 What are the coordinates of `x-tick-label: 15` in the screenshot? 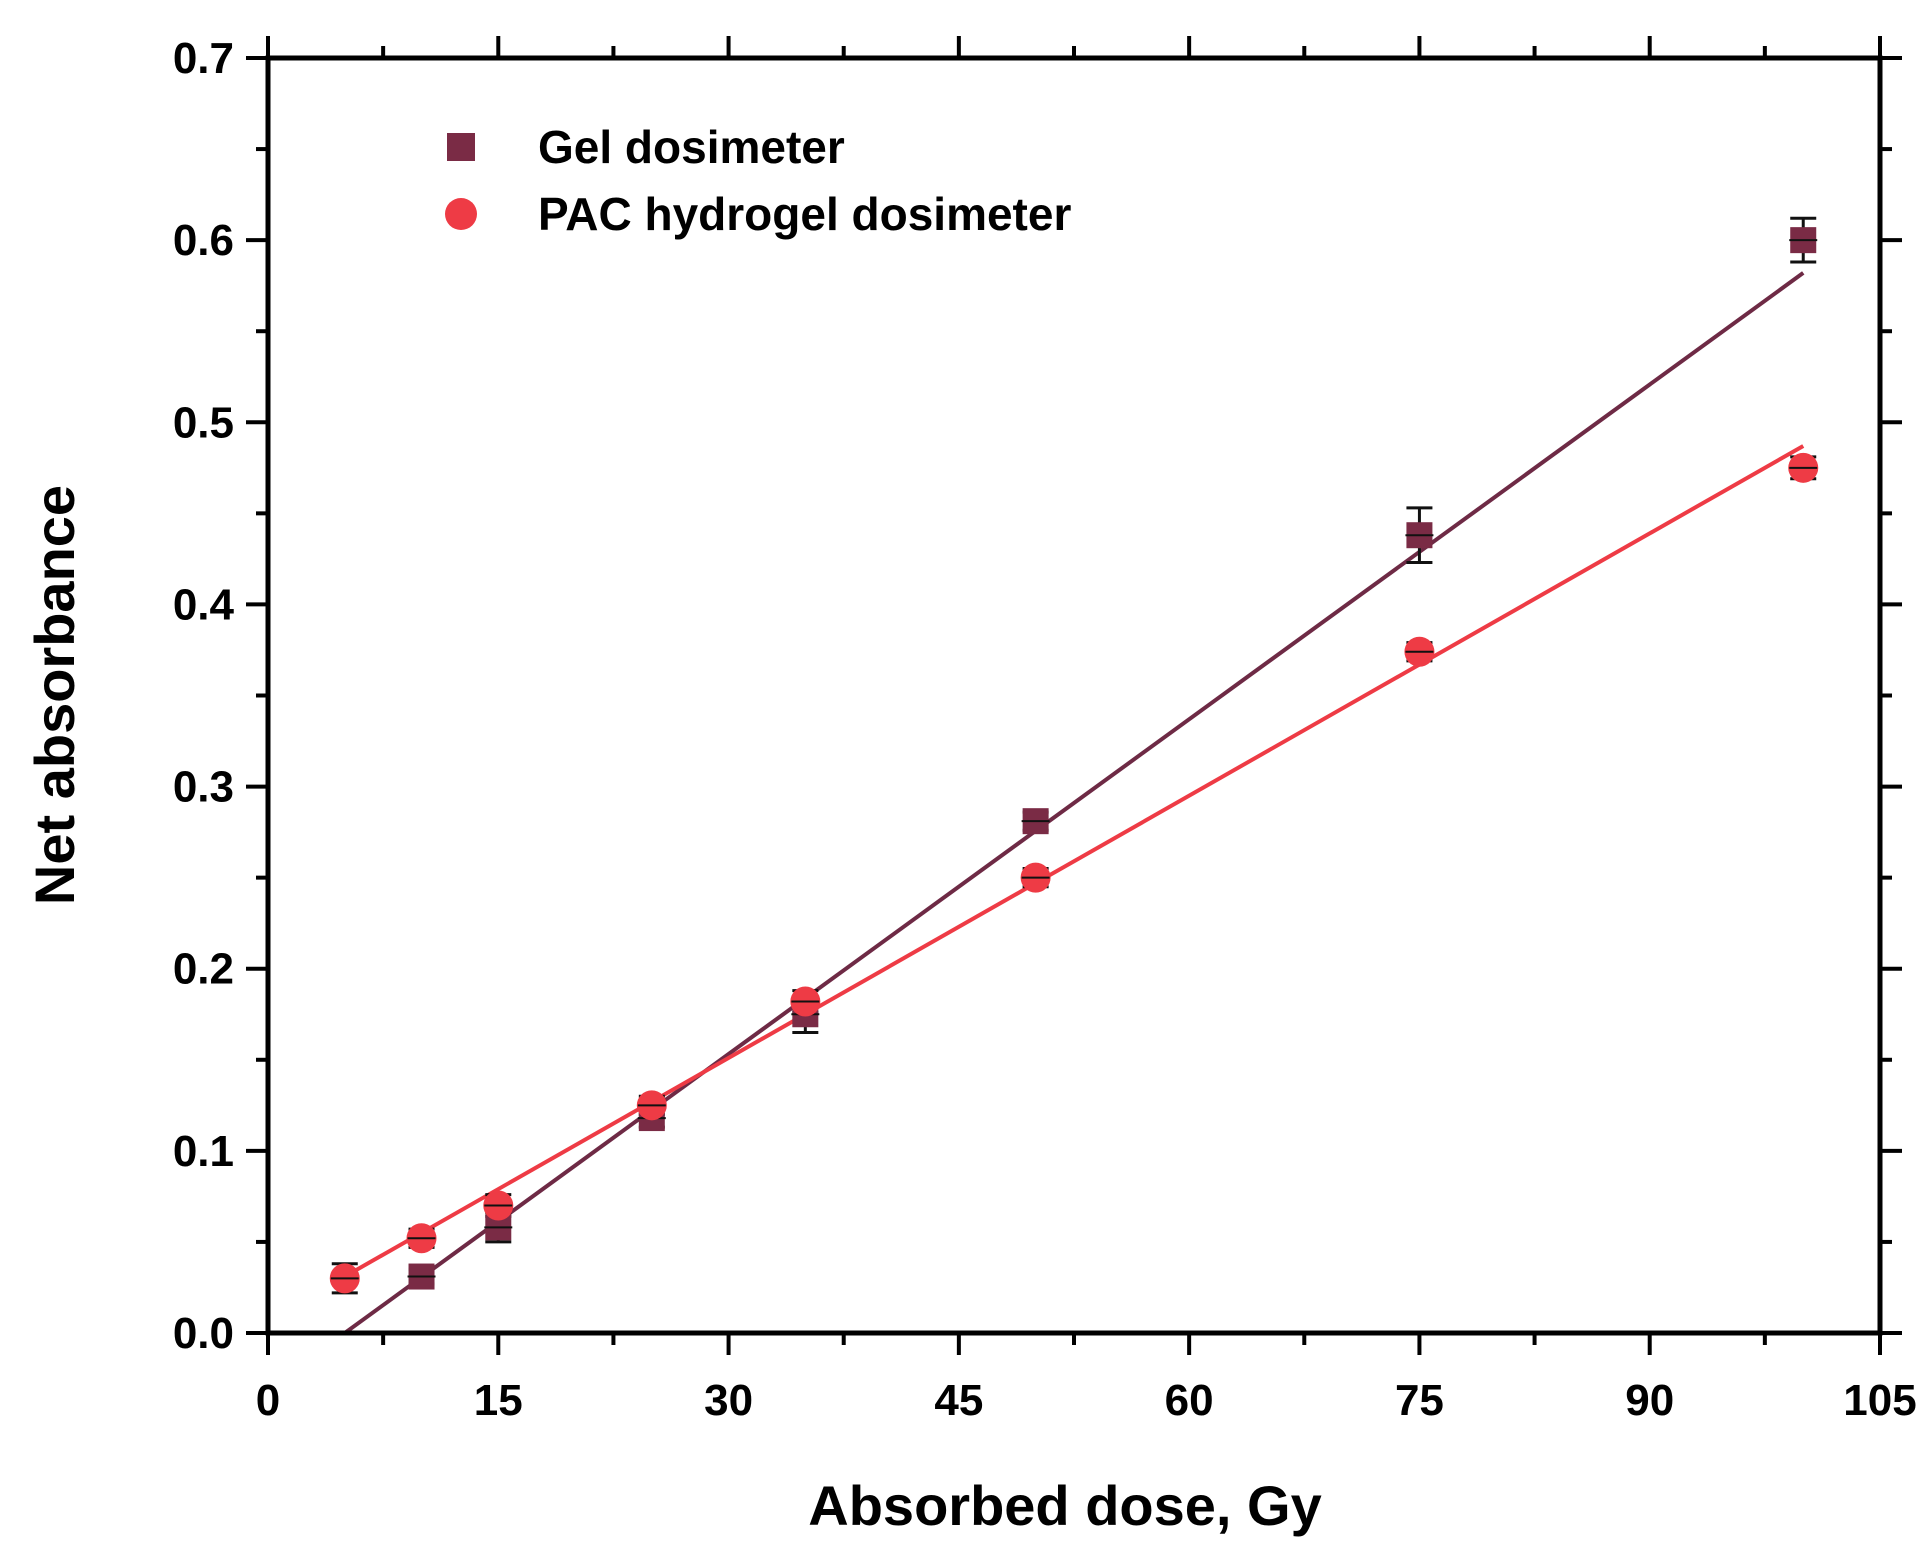 It's located at (498, 1400).